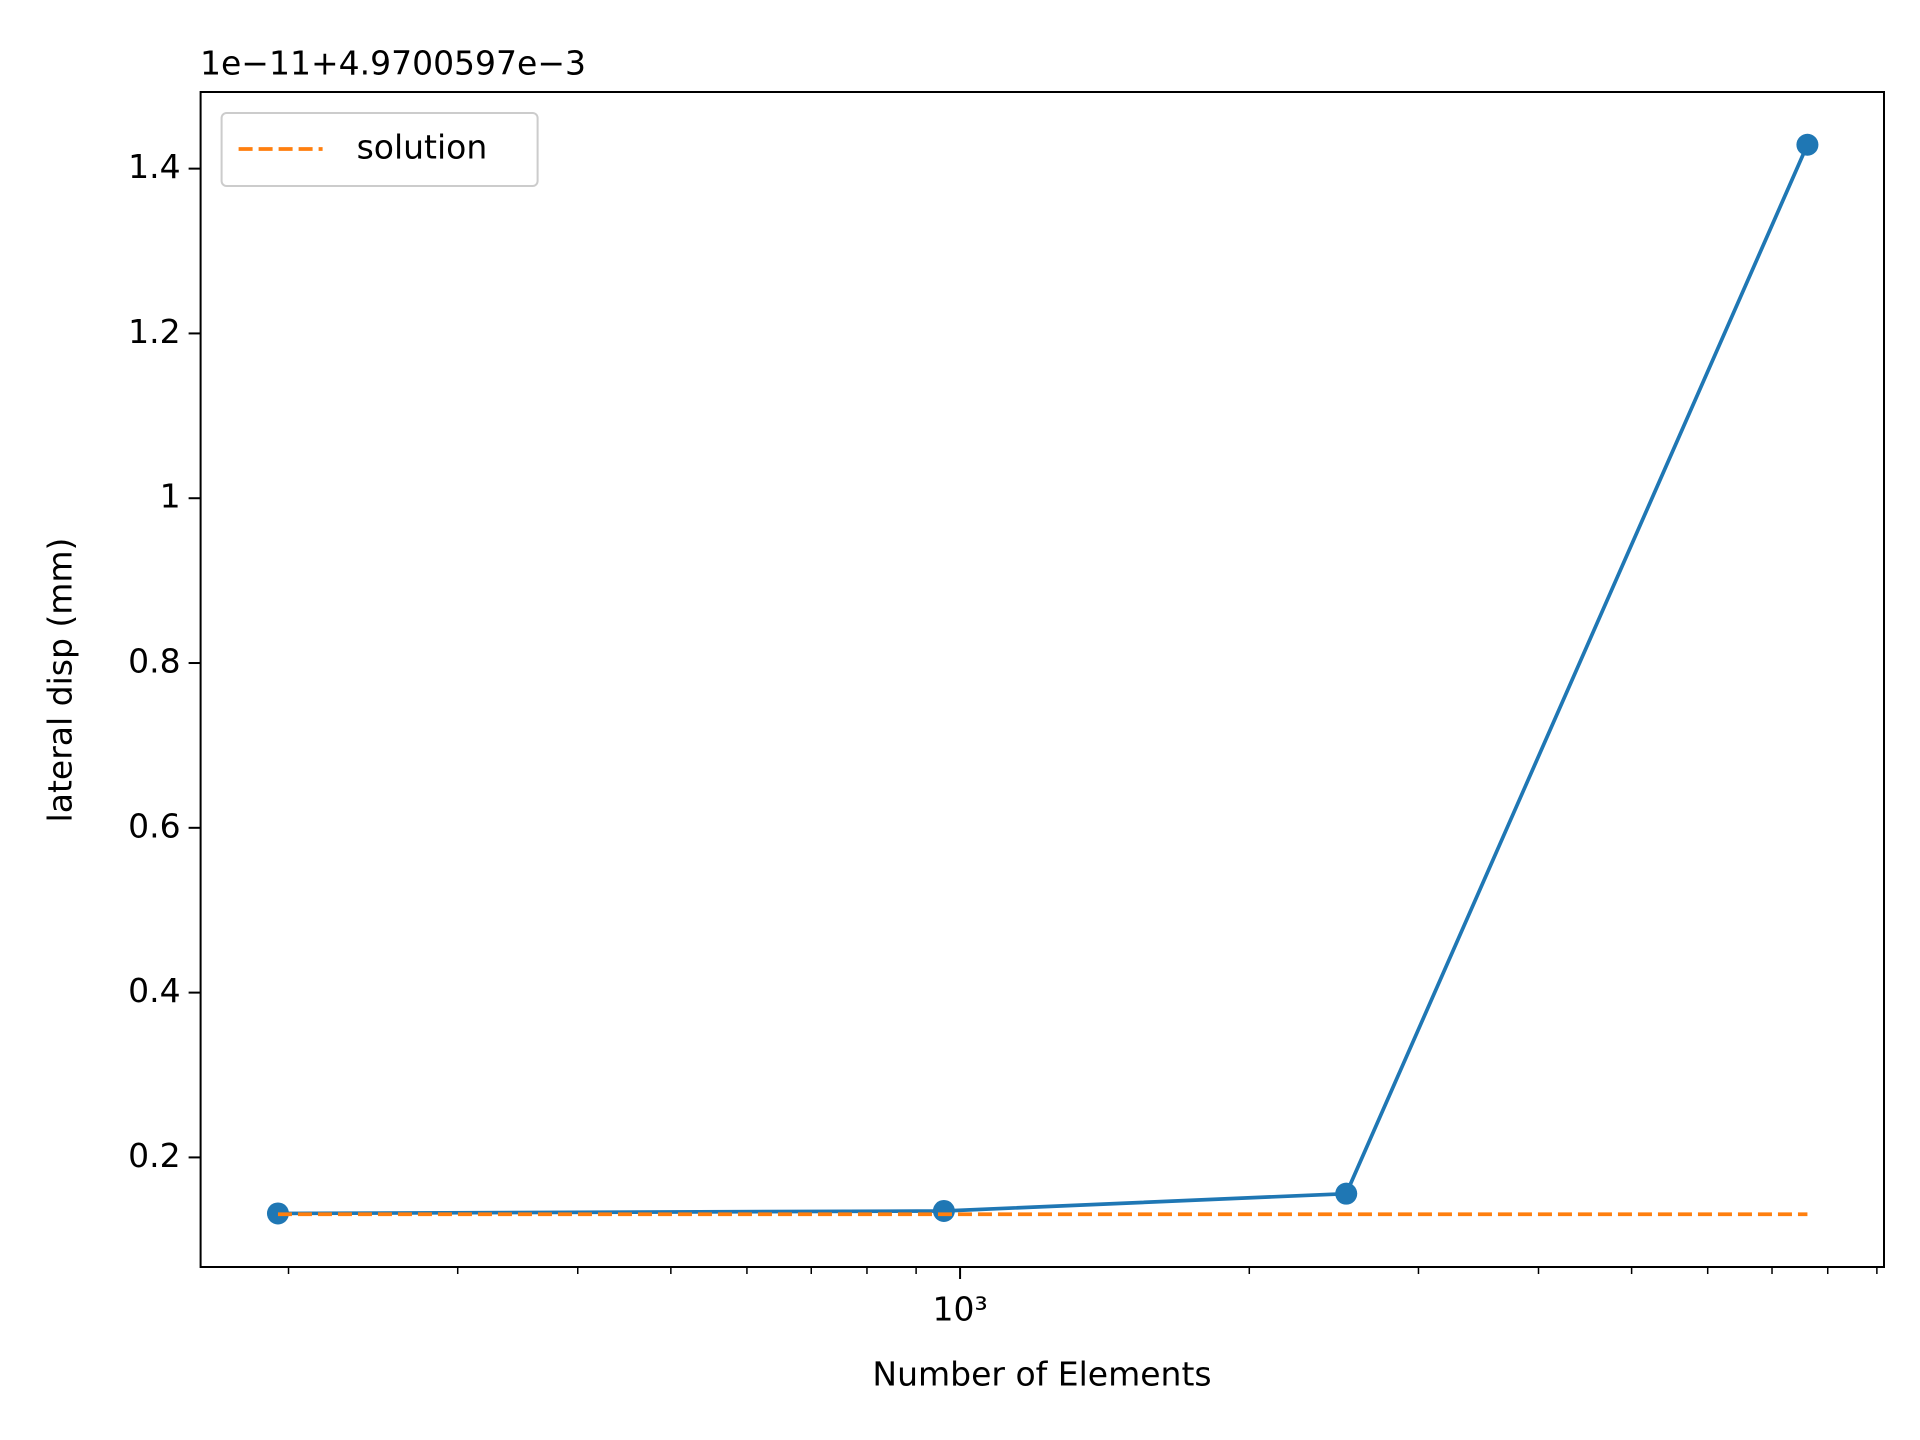 The image size is (1920, 1440). What do you see at coordinates (154, 661) in the screenshot?
I see `y-tick-label: 0.8` at bounding box center [154, 661].